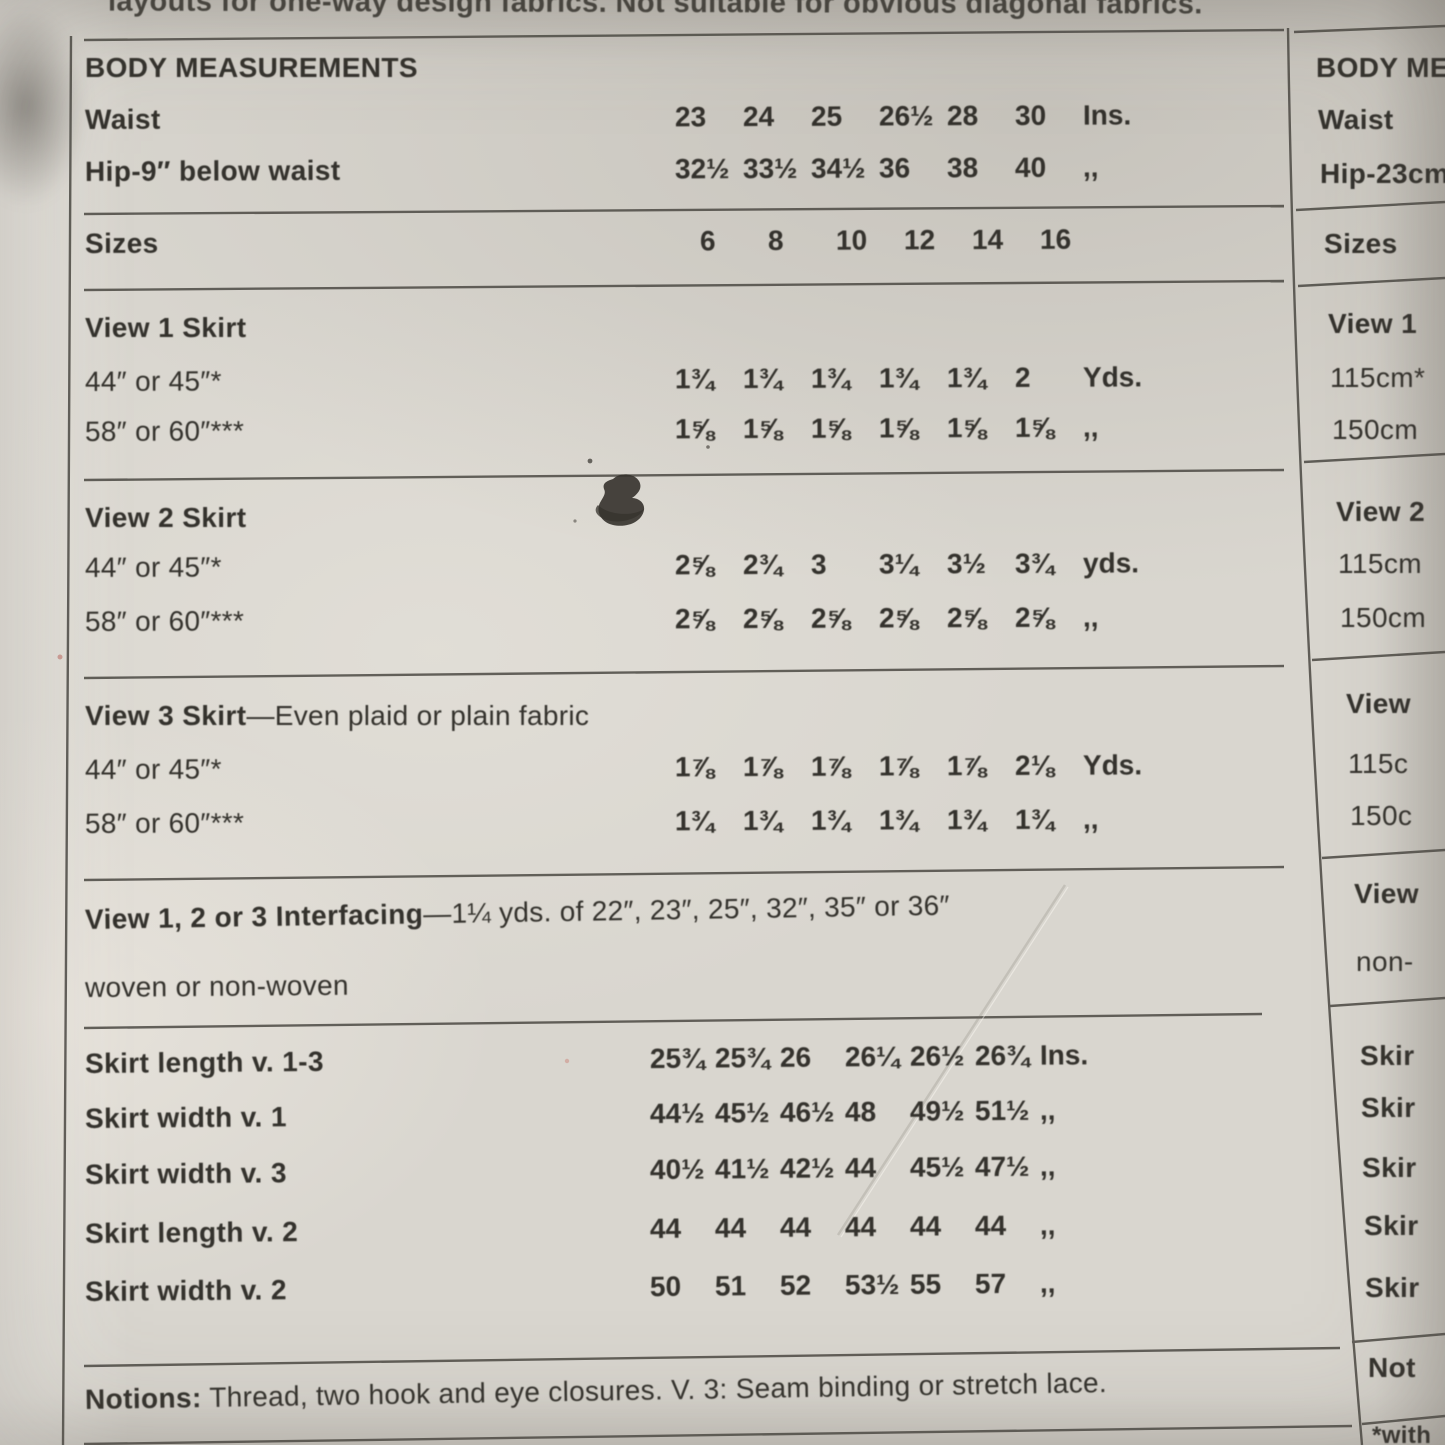 This screenshot has width=1445, height=1445. Describe the element at coordinates (826, 116) in the screenshot. I see `cell-value: 25` at that location.